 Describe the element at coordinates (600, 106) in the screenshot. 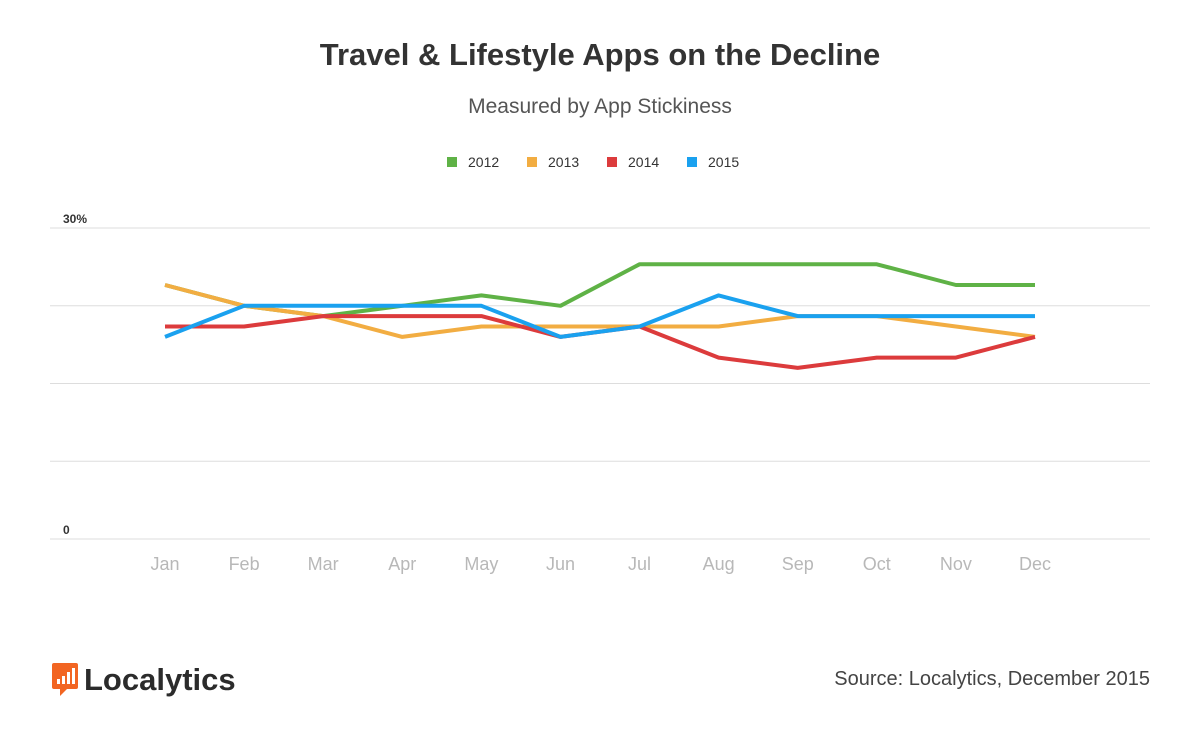

I see `chart-subtitle: Measured by App Stickiness` at that location.